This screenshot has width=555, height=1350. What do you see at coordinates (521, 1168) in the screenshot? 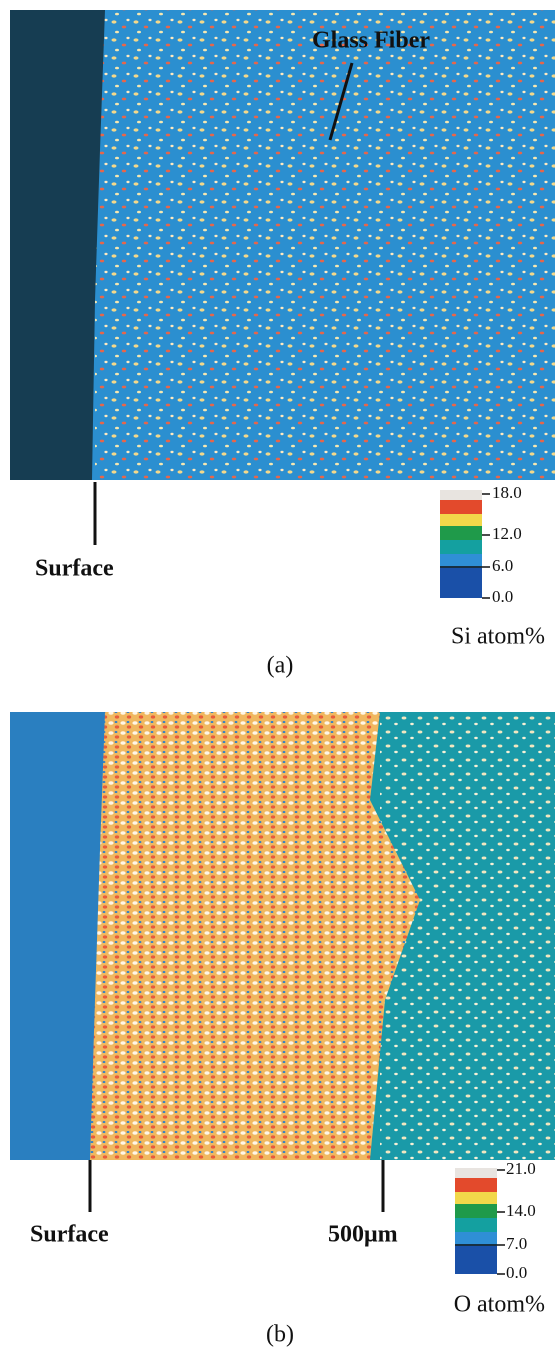
I see `colorbar-tick: 21.0` at bounding box center [521, 1168].